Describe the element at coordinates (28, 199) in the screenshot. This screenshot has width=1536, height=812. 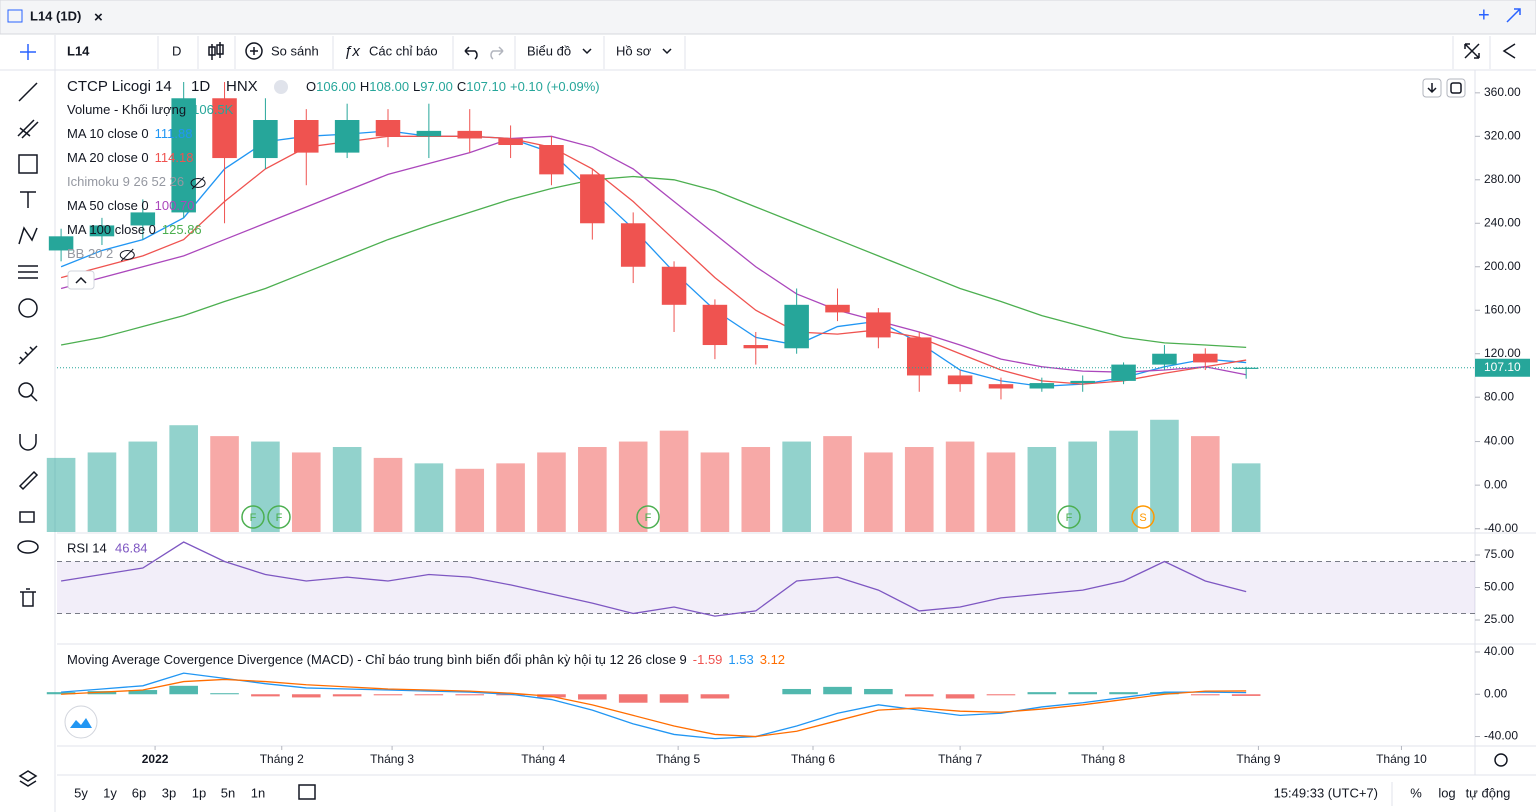
I see `text-tool` at that location.